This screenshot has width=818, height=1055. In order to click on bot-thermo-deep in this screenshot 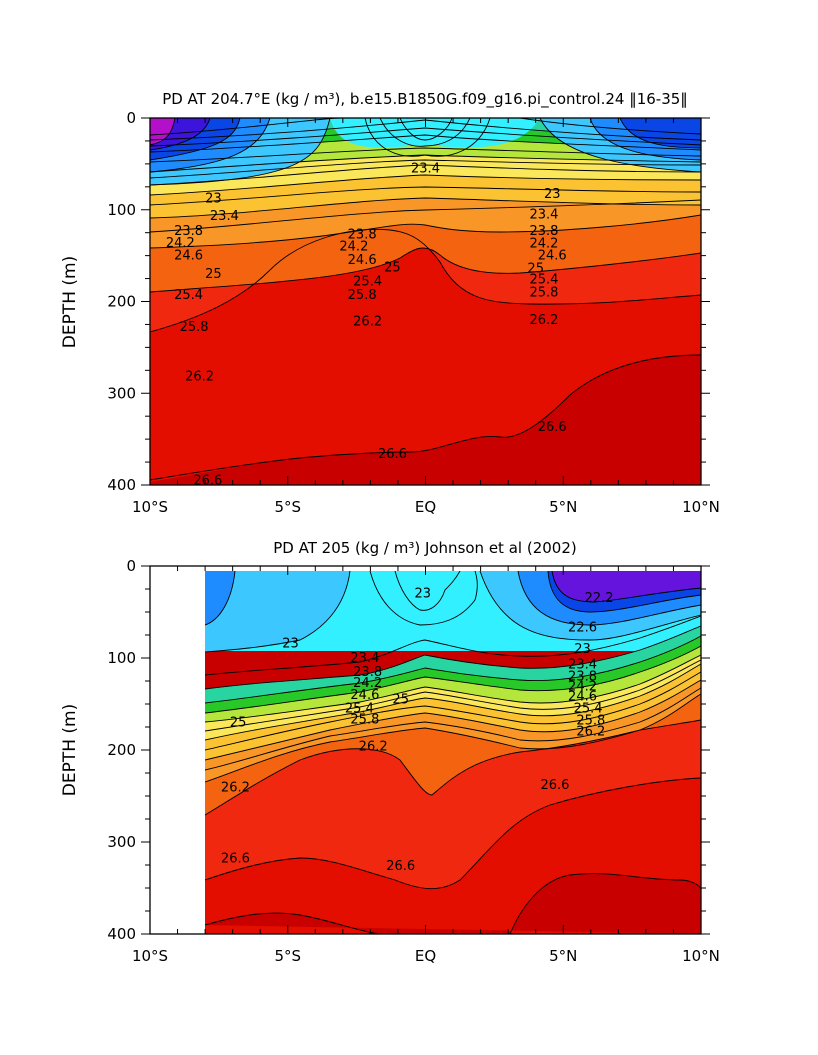, I will do `click(453, 903)`.